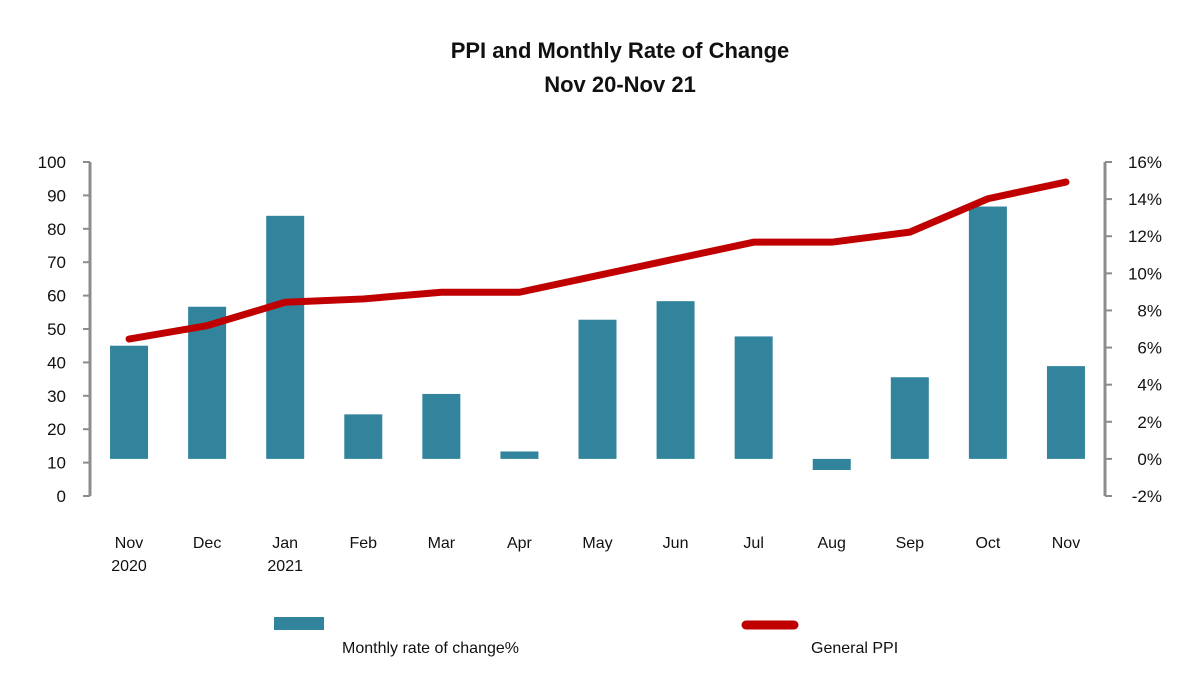 The height and width of the screenshot is (686, 1200). I want to click on right-tick-label: 14%, so click(1145, 199).